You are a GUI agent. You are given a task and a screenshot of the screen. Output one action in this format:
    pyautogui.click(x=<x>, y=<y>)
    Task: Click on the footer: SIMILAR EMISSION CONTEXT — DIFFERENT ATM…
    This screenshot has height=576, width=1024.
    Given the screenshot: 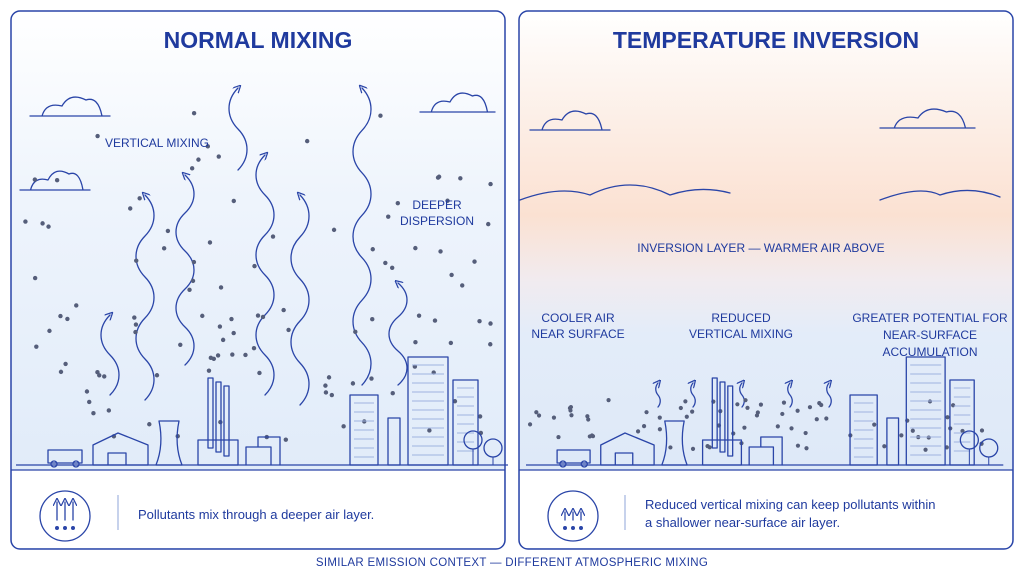 What is the action you would take?
    pyautogui.click(x=512, y=563)
    